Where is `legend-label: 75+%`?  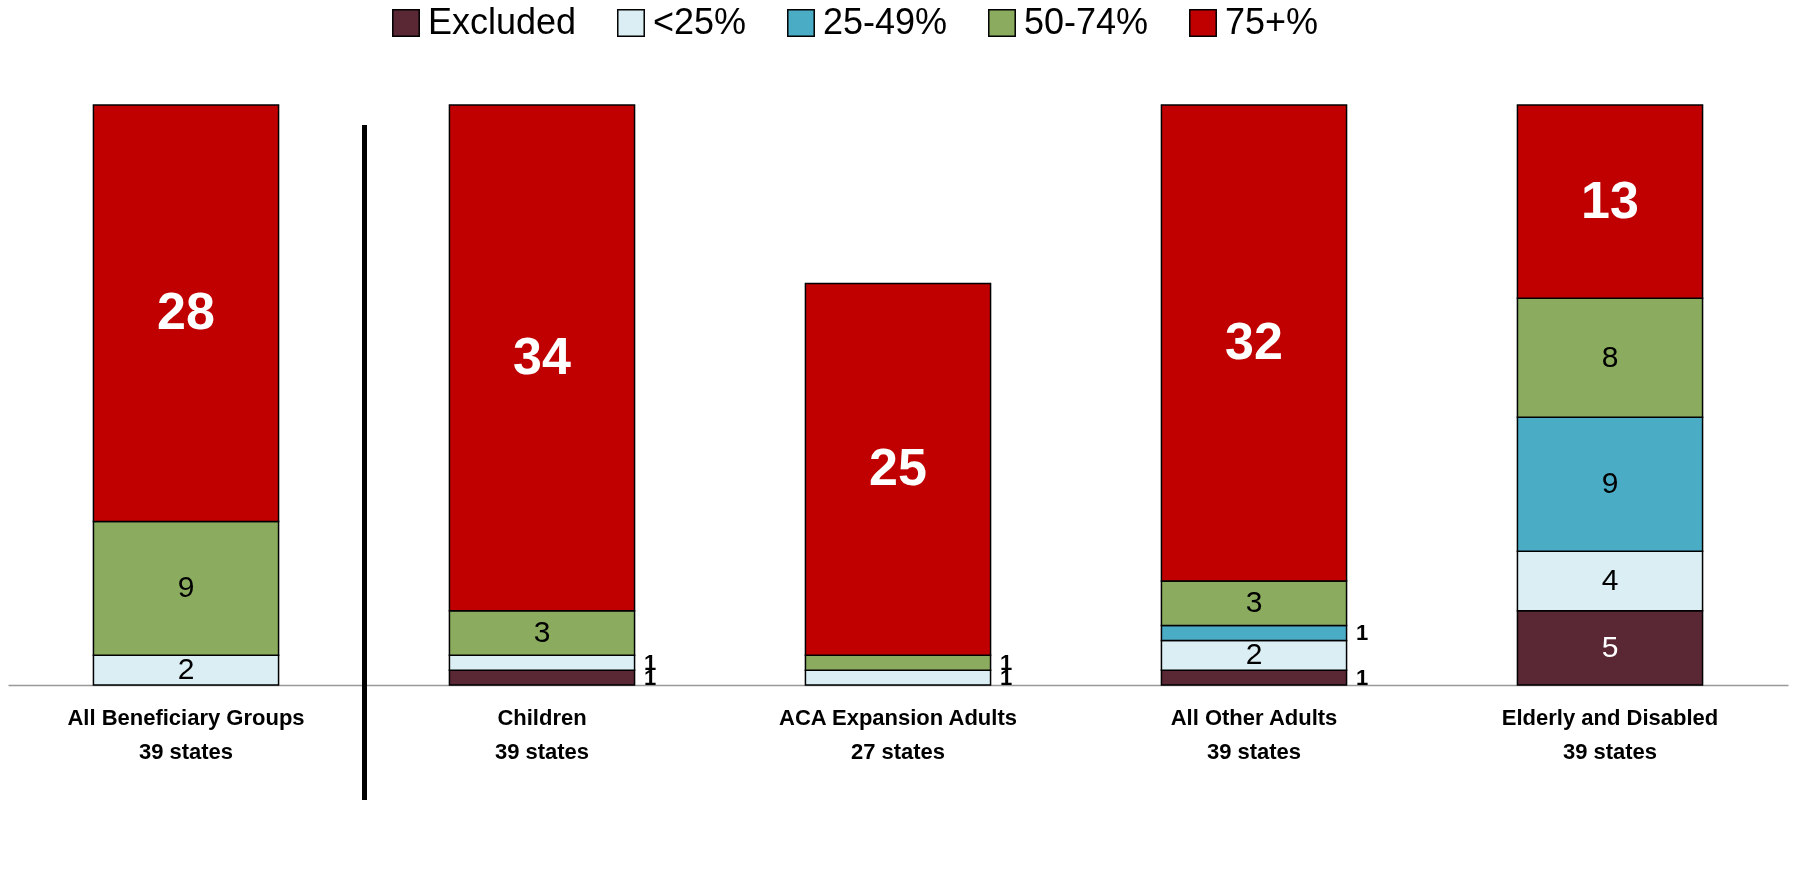 legend-label: 75+% is located at coordinates (1272, 21).